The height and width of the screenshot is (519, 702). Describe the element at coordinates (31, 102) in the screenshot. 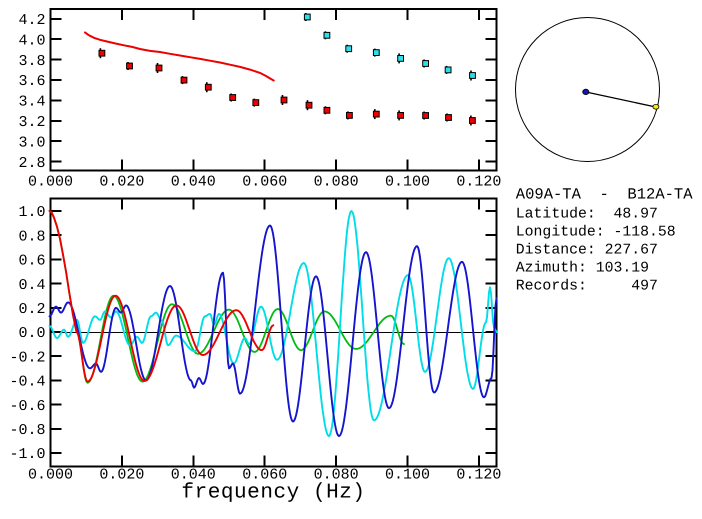

I see `svg-text: 3.4` at that location.